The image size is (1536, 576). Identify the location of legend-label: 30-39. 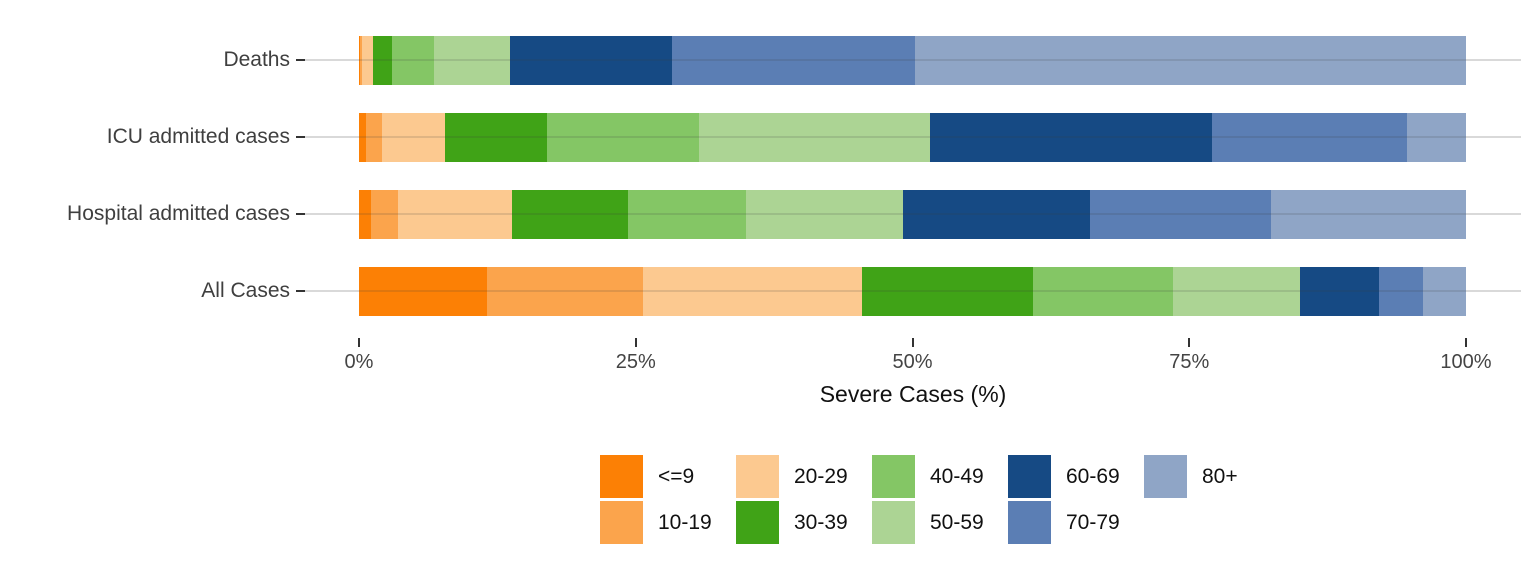
(821, 522).